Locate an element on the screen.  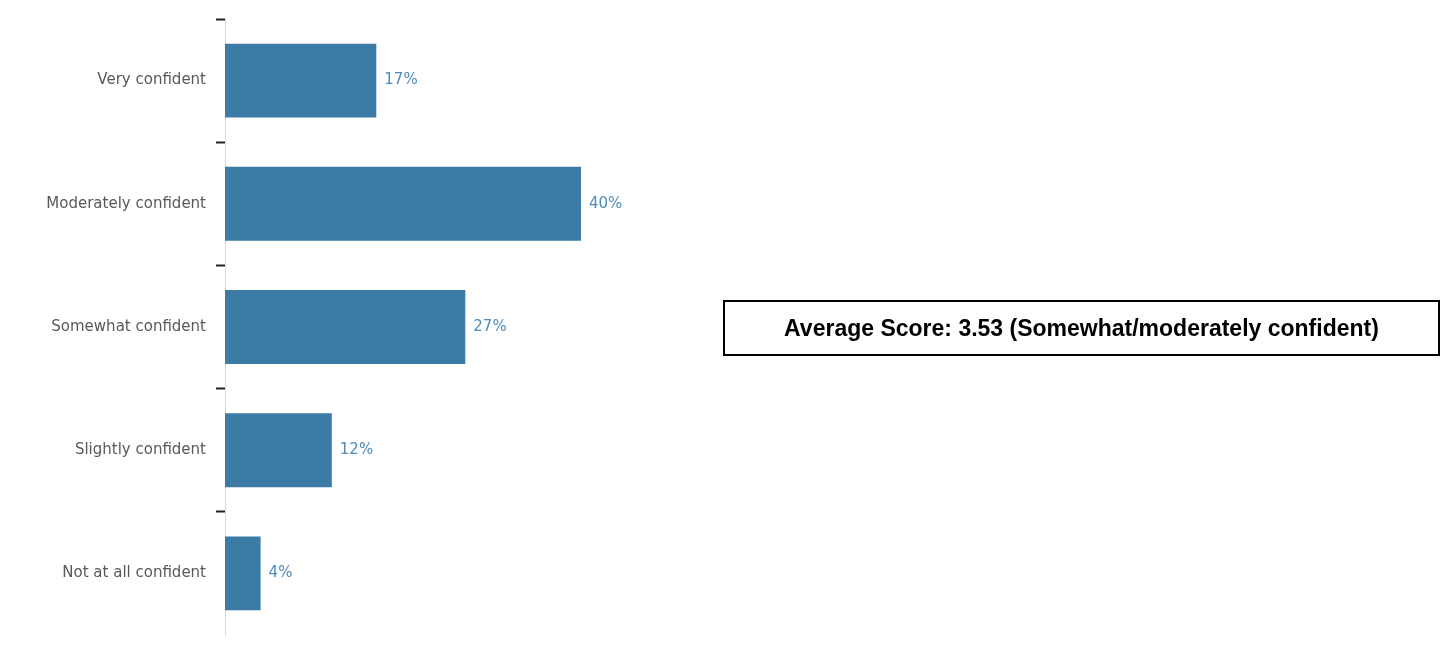
data-label: 40% is located at coordinates (606, 202).